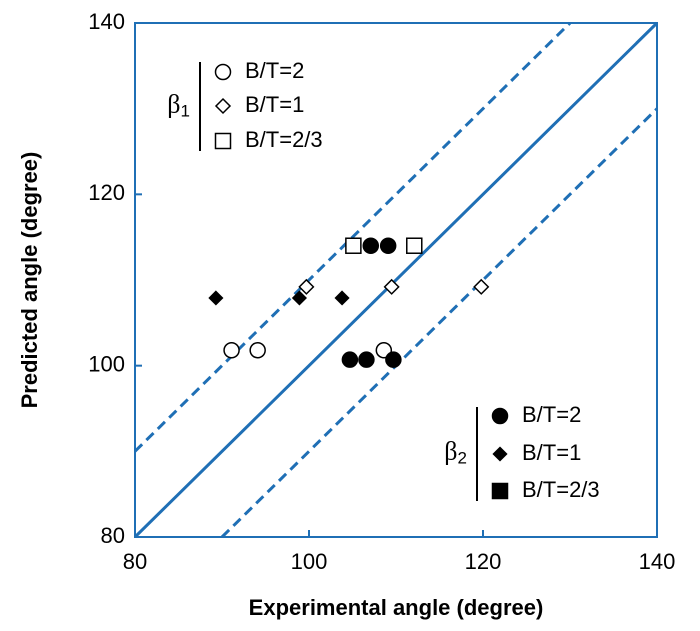 This screenshot has height=631, width=700. Describe the element at coordinates (657, 561) in the screenshot. I see `x-tick-label: 140` at that location.